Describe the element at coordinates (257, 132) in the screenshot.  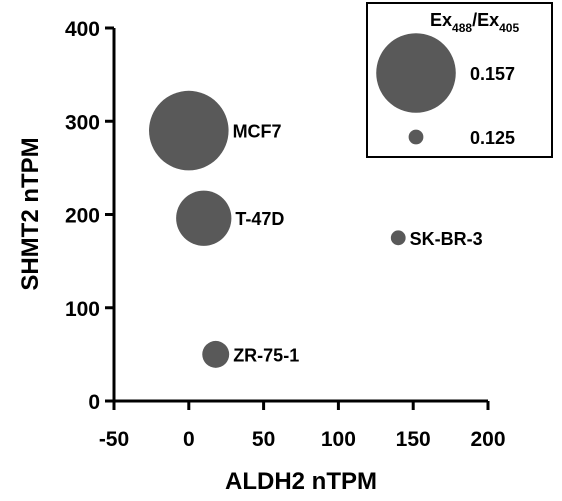
I see `bubble-label: MCF7` at that location.